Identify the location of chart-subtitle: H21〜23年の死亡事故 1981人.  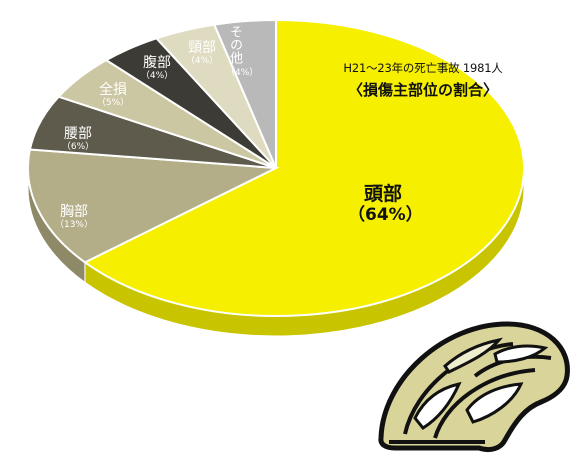
(423, 68).